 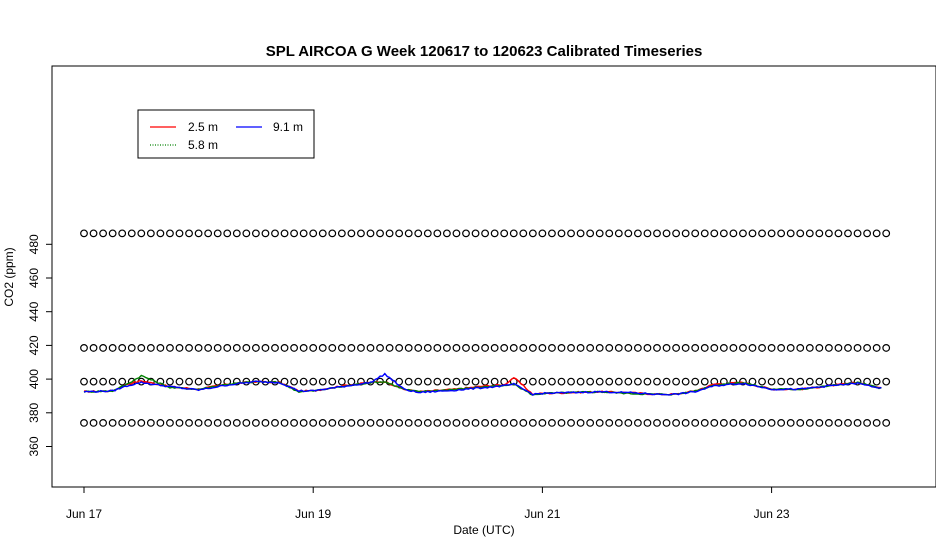 I want to click on series-lines, so click(x=482, y=384).